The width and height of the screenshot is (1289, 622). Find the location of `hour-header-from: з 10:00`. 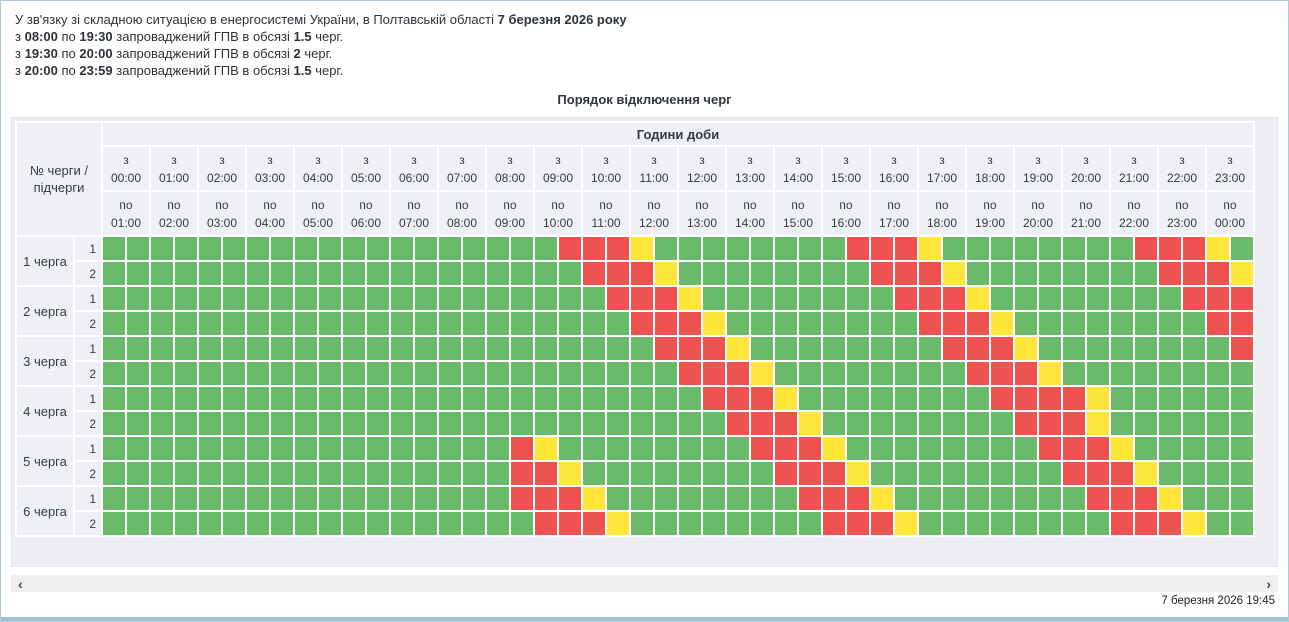

hour-header-from: з 10:00 is located at coordinates (606, 168).